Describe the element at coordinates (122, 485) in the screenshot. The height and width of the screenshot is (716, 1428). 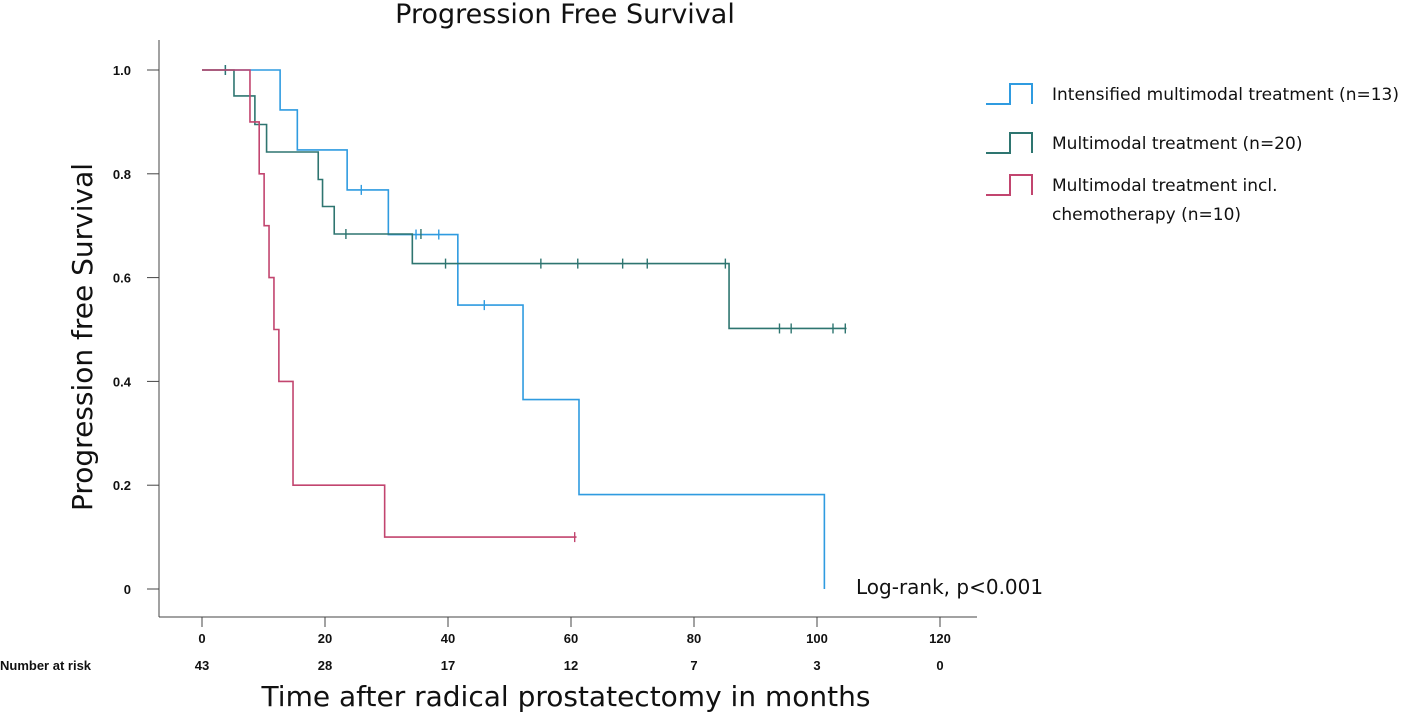
I see `y-tick-label: 0.2` at that location.